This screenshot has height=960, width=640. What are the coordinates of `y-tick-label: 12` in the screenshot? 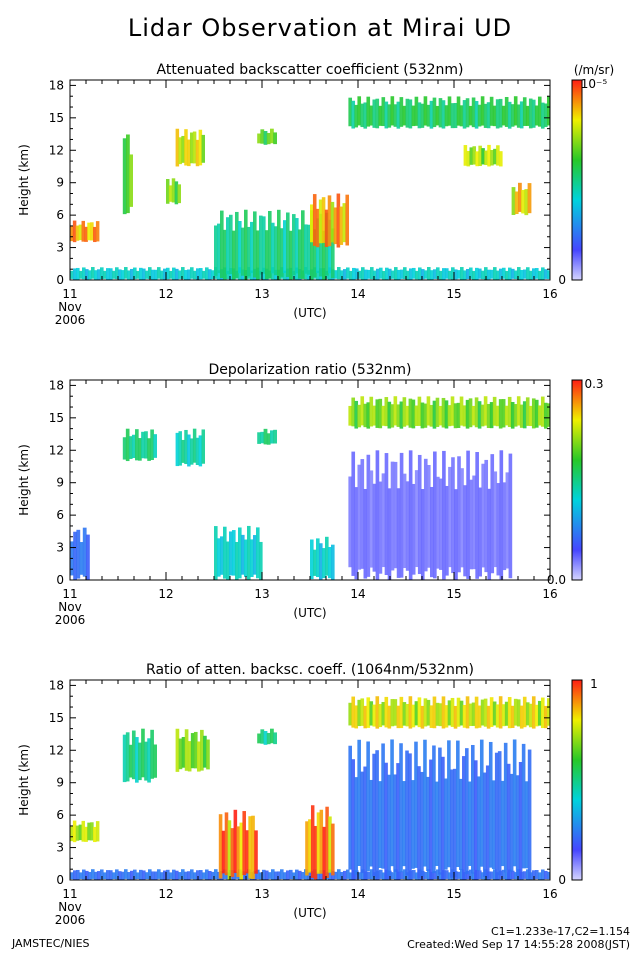 It's located at (56, 450).